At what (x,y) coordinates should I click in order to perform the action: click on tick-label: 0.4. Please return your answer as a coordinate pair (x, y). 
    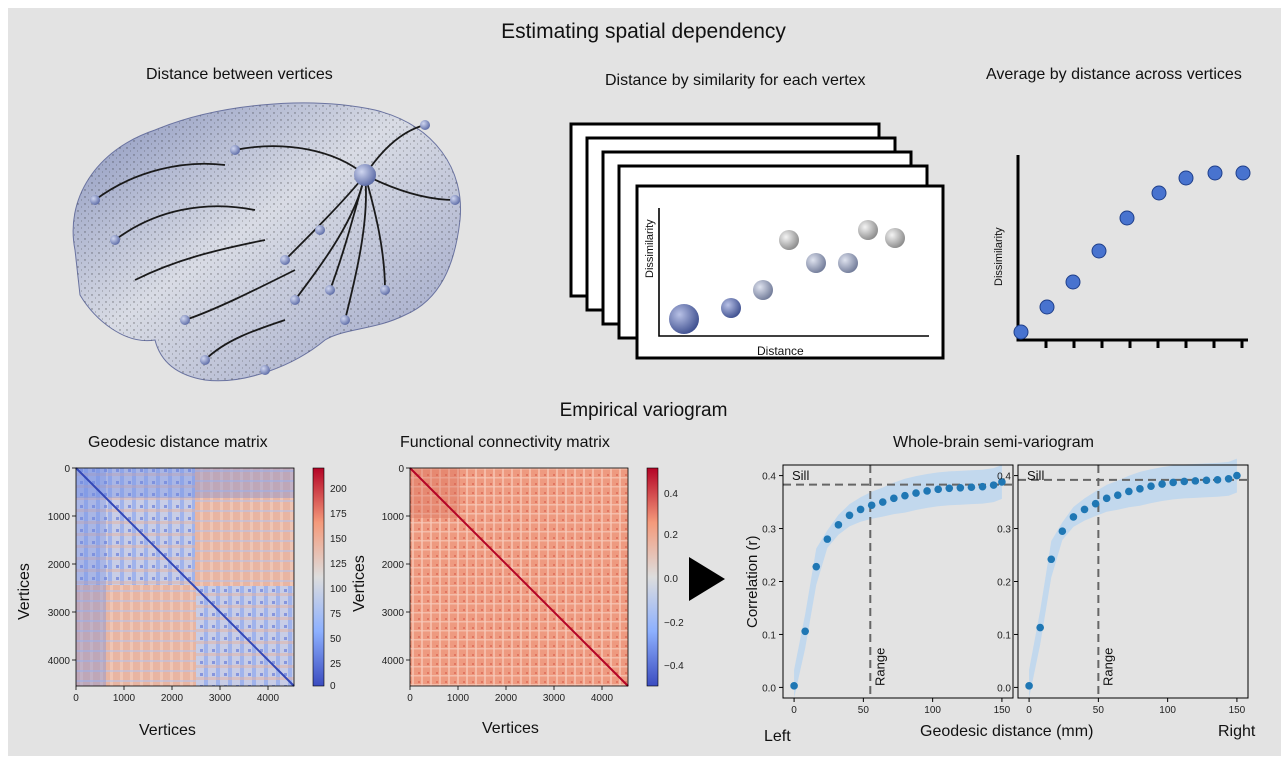
    Looking at the image, I should click on (671, 494).